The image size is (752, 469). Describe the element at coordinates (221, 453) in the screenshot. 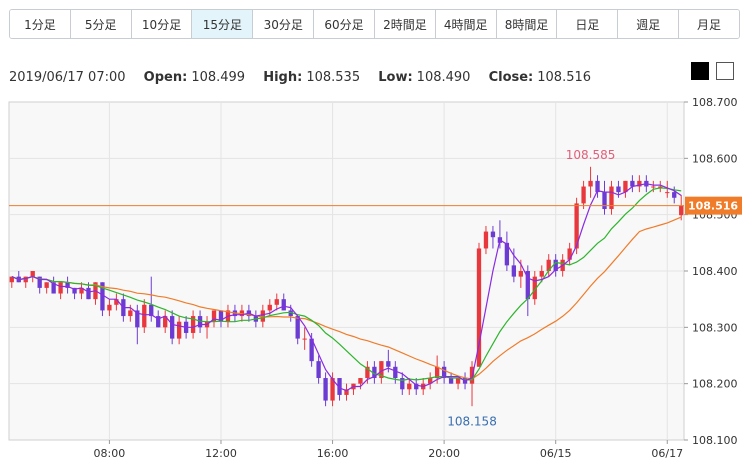

I see `x-tick-label: 12:00` at that location.